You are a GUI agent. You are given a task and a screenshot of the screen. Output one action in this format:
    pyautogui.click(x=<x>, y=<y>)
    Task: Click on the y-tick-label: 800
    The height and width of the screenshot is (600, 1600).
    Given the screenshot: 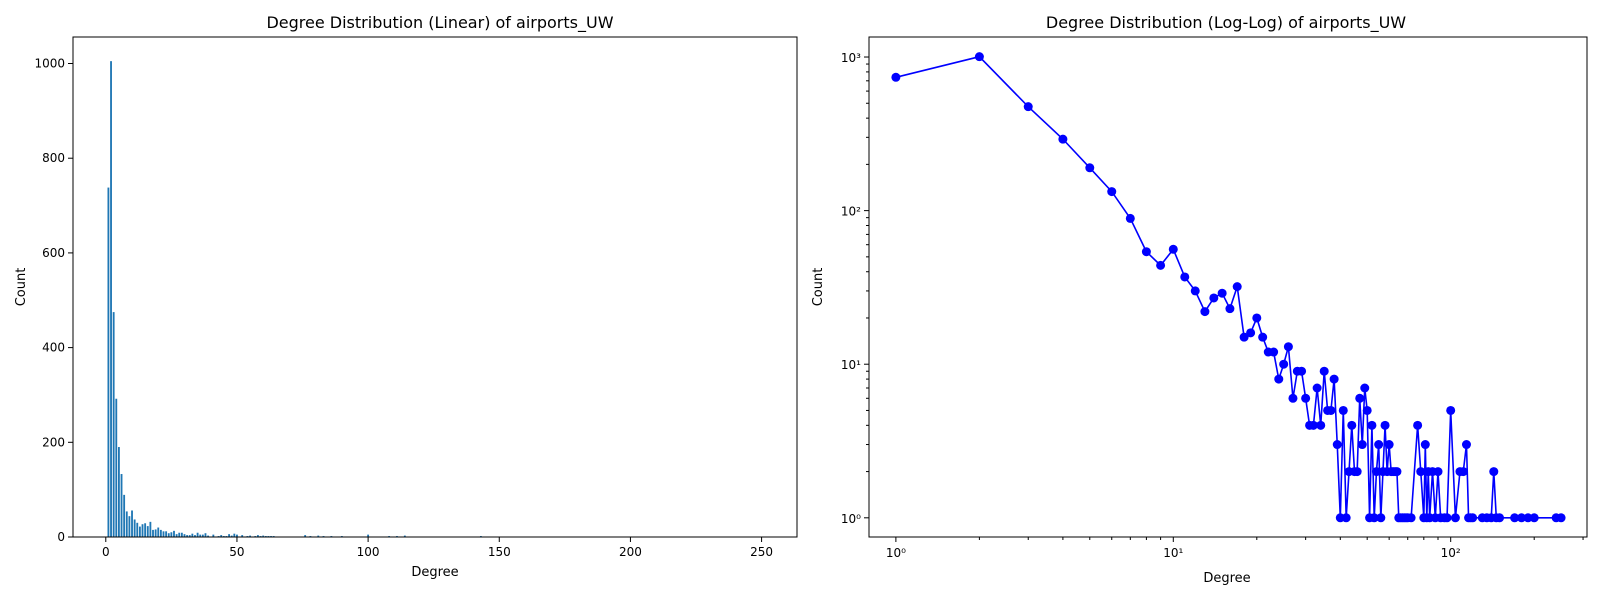 What is the action you would take?
    pyautogui.click(x=53, y=158)
    